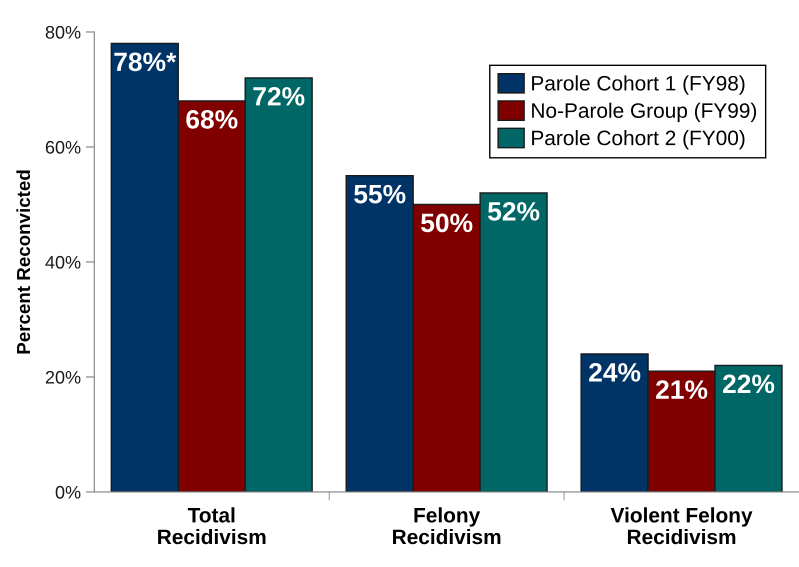  What do you see at coordinates (380, 194) in the screenshot?
I see `data-label: 55%` at bounding box center [380, 194].